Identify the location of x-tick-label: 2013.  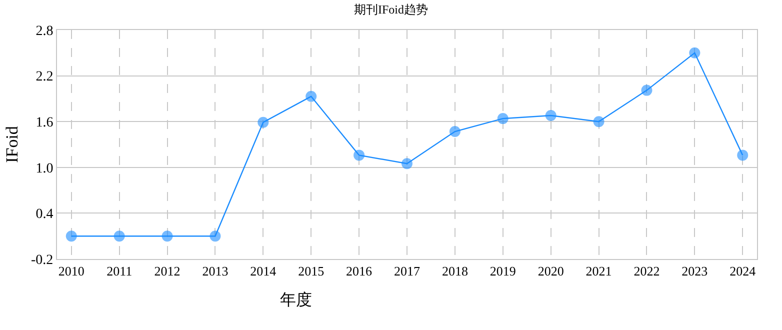
(215, 271).